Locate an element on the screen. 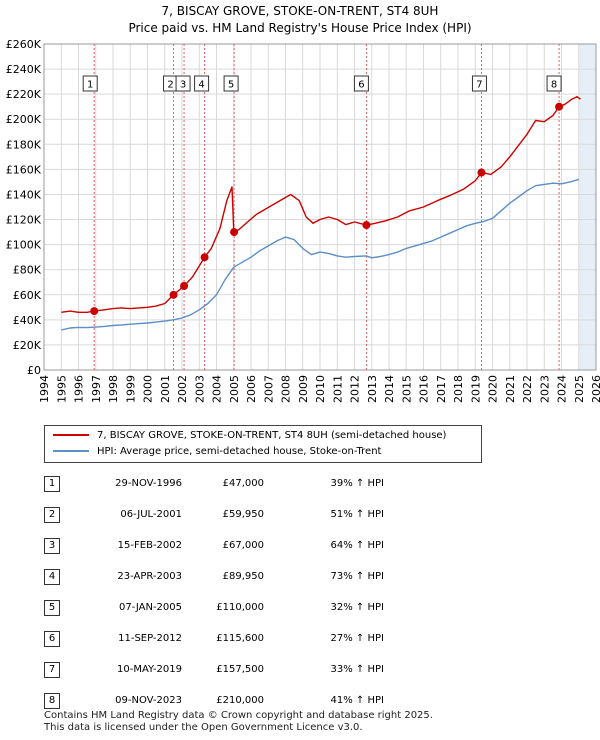 This screenshot has height=740, width=600. transaction-date: 09-NOV-2023 is located at coordinates (148, 700).